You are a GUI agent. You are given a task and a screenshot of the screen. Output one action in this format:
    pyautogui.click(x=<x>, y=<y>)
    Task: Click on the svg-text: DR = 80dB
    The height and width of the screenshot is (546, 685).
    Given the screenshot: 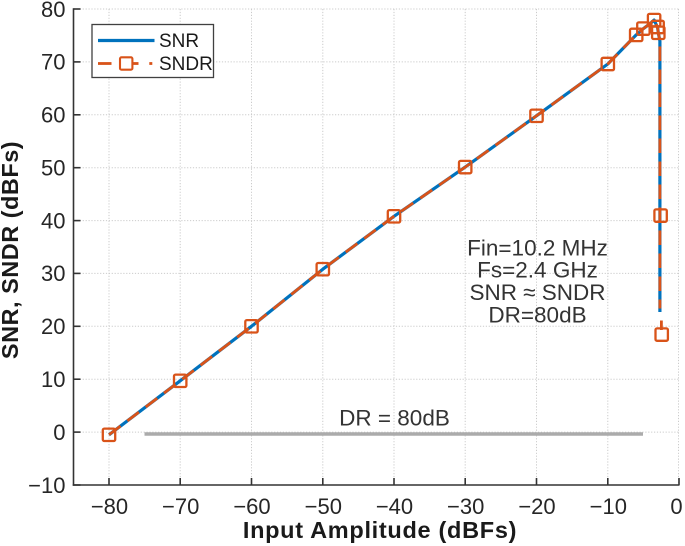 What is the action you would take?
    pyautogui.click(x=394, y=418)
    